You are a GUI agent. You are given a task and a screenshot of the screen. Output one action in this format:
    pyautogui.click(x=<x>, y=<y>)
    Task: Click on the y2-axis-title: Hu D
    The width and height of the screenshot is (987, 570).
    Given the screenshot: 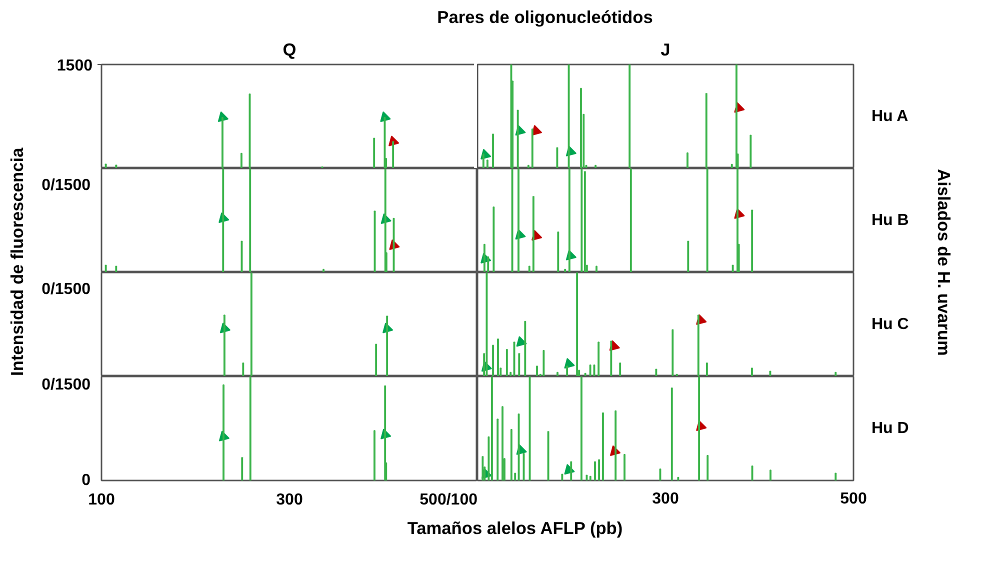 What is the action you would take?
    pyautogui.click(x=890, y=428)
    